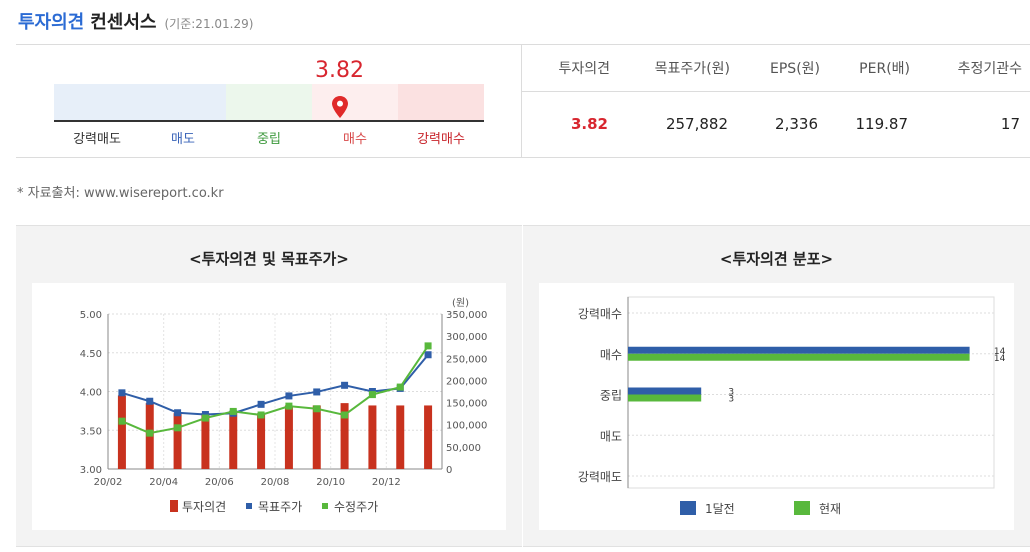 The image size is (1030, 552). I want to click on y-left-tick-label: 4.50, so click(91, 354).